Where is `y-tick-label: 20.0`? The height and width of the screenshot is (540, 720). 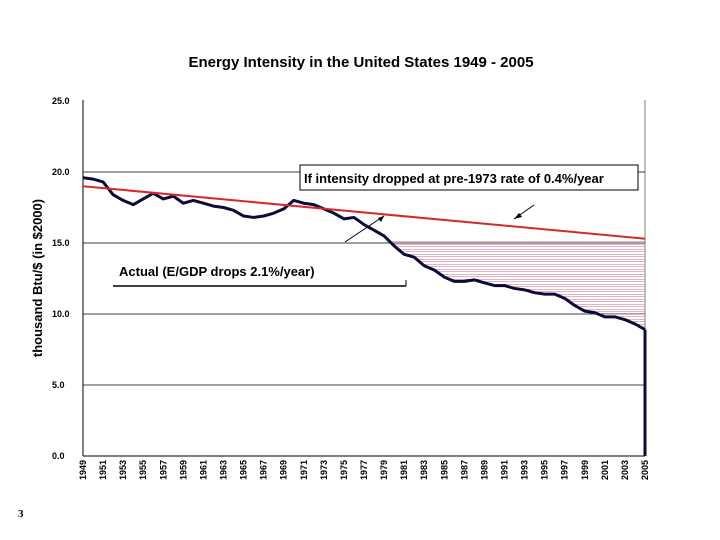
y-tick-label: 20.0 is located at coordinates (61, 172).